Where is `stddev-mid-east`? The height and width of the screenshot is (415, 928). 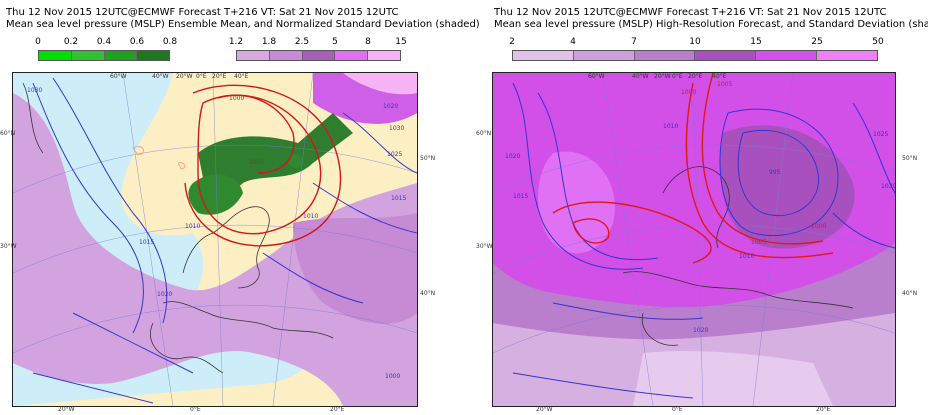 stddev-mid-east is located at coordinates (787, 187).